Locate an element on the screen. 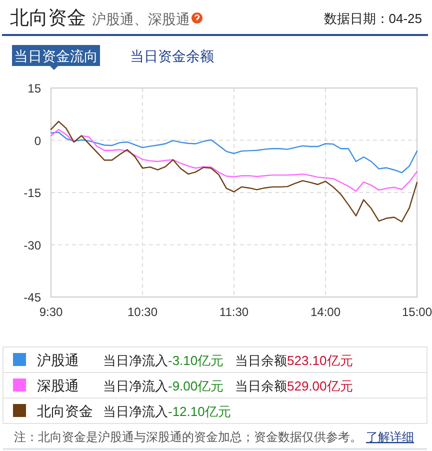 The image size is (432, 451). text: -12.10亿元 is located at coordinates (199, 411).